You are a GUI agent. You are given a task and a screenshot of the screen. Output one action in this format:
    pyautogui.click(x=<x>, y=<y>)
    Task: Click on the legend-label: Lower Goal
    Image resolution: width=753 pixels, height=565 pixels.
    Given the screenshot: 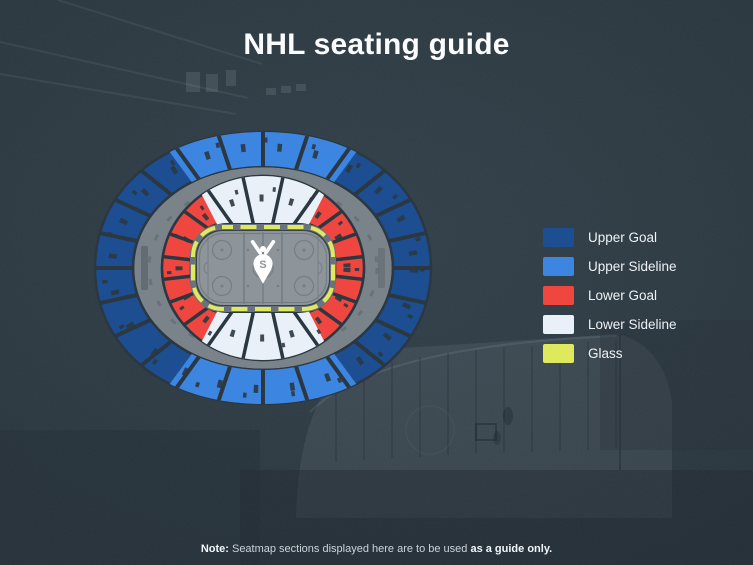 What is the action you would take?
    pyautogui.click(x=623, y=295)
    